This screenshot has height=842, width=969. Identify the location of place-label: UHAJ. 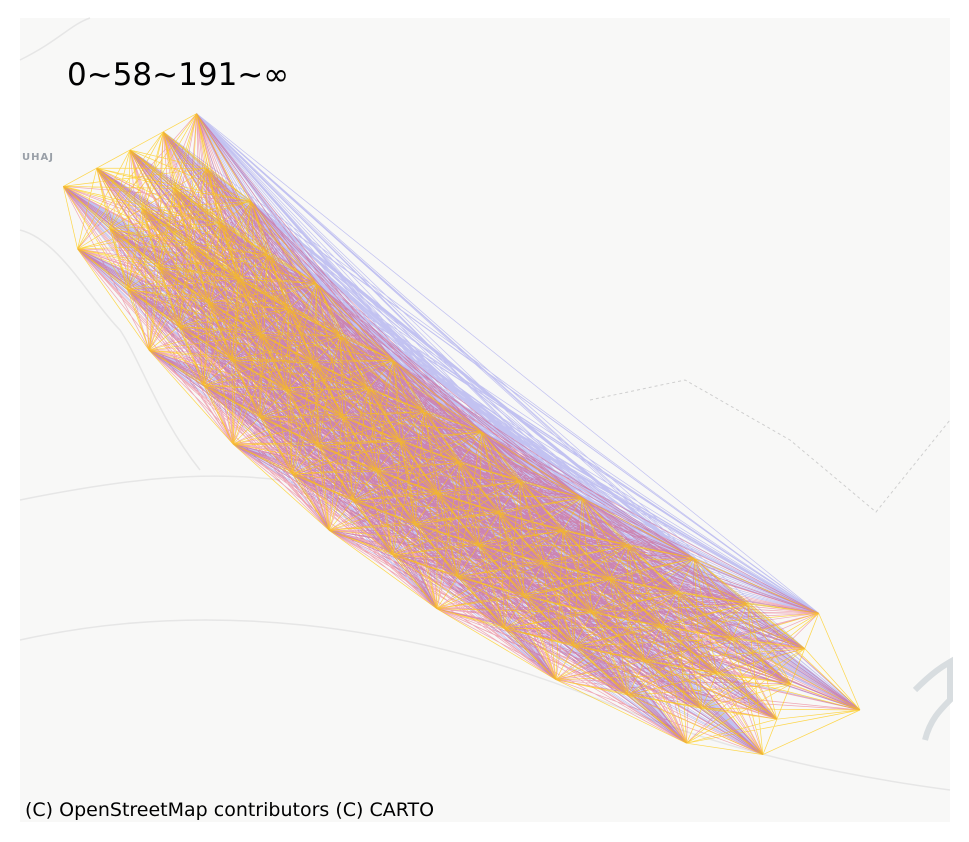
(38, 157).